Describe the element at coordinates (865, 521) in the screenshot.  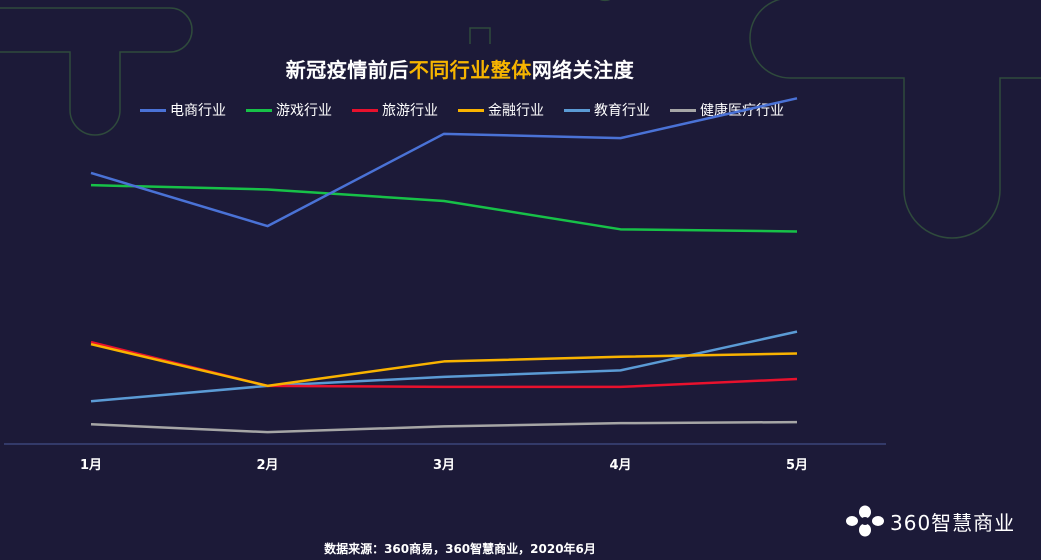
I see `flower-icon` at that location.